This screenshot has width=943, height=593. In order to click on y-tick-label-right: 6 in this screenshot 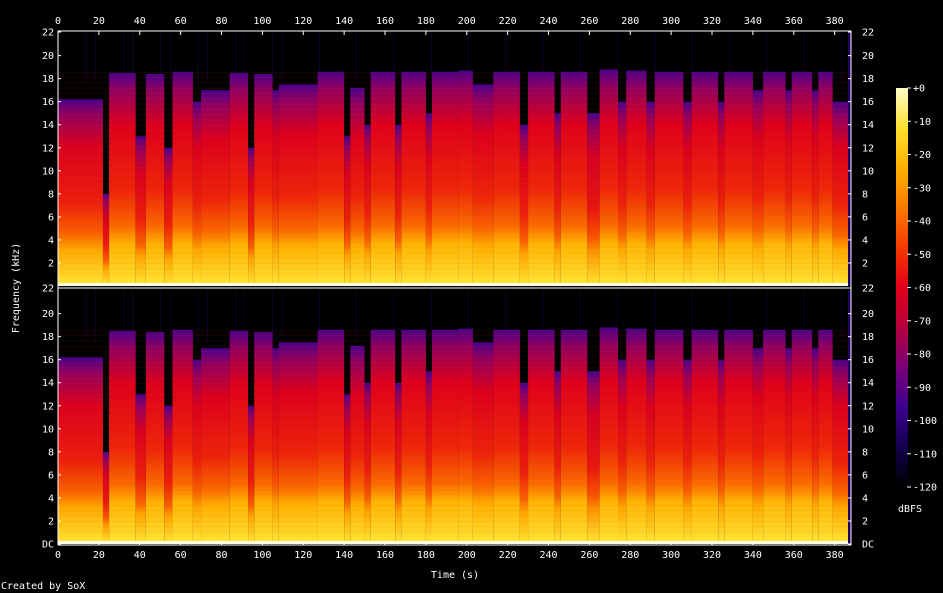, I will do `click(865, 475)`.